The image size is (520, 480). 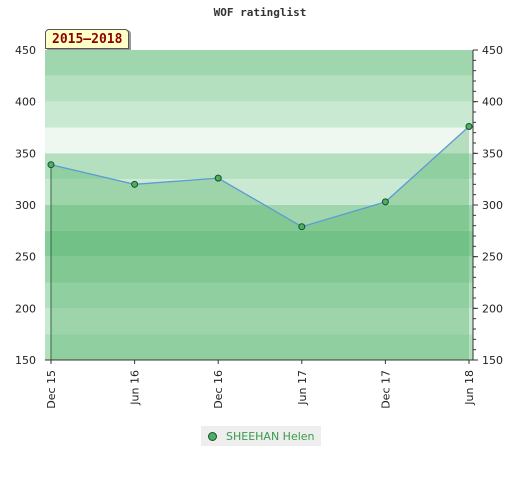 I want to click on legend-label: SHEEHAN Helen, so click(x=270, y=436).